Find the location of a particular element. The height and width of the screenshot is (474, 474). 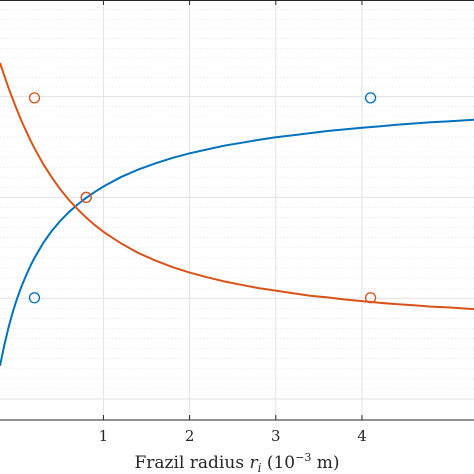

x-tick-label: 3 is located at coordinates (276, 436).